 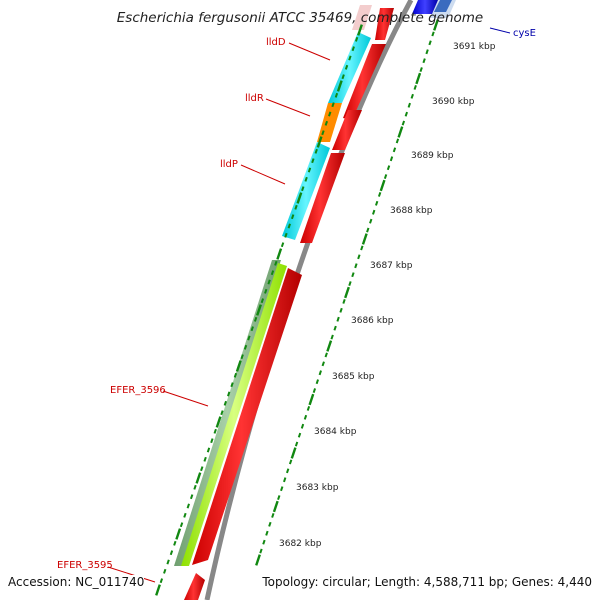 What do you see at coordinates (138, 390) in the screenshot?
I see `gene-label: EFER_3596` at bounding box center [138, 390].